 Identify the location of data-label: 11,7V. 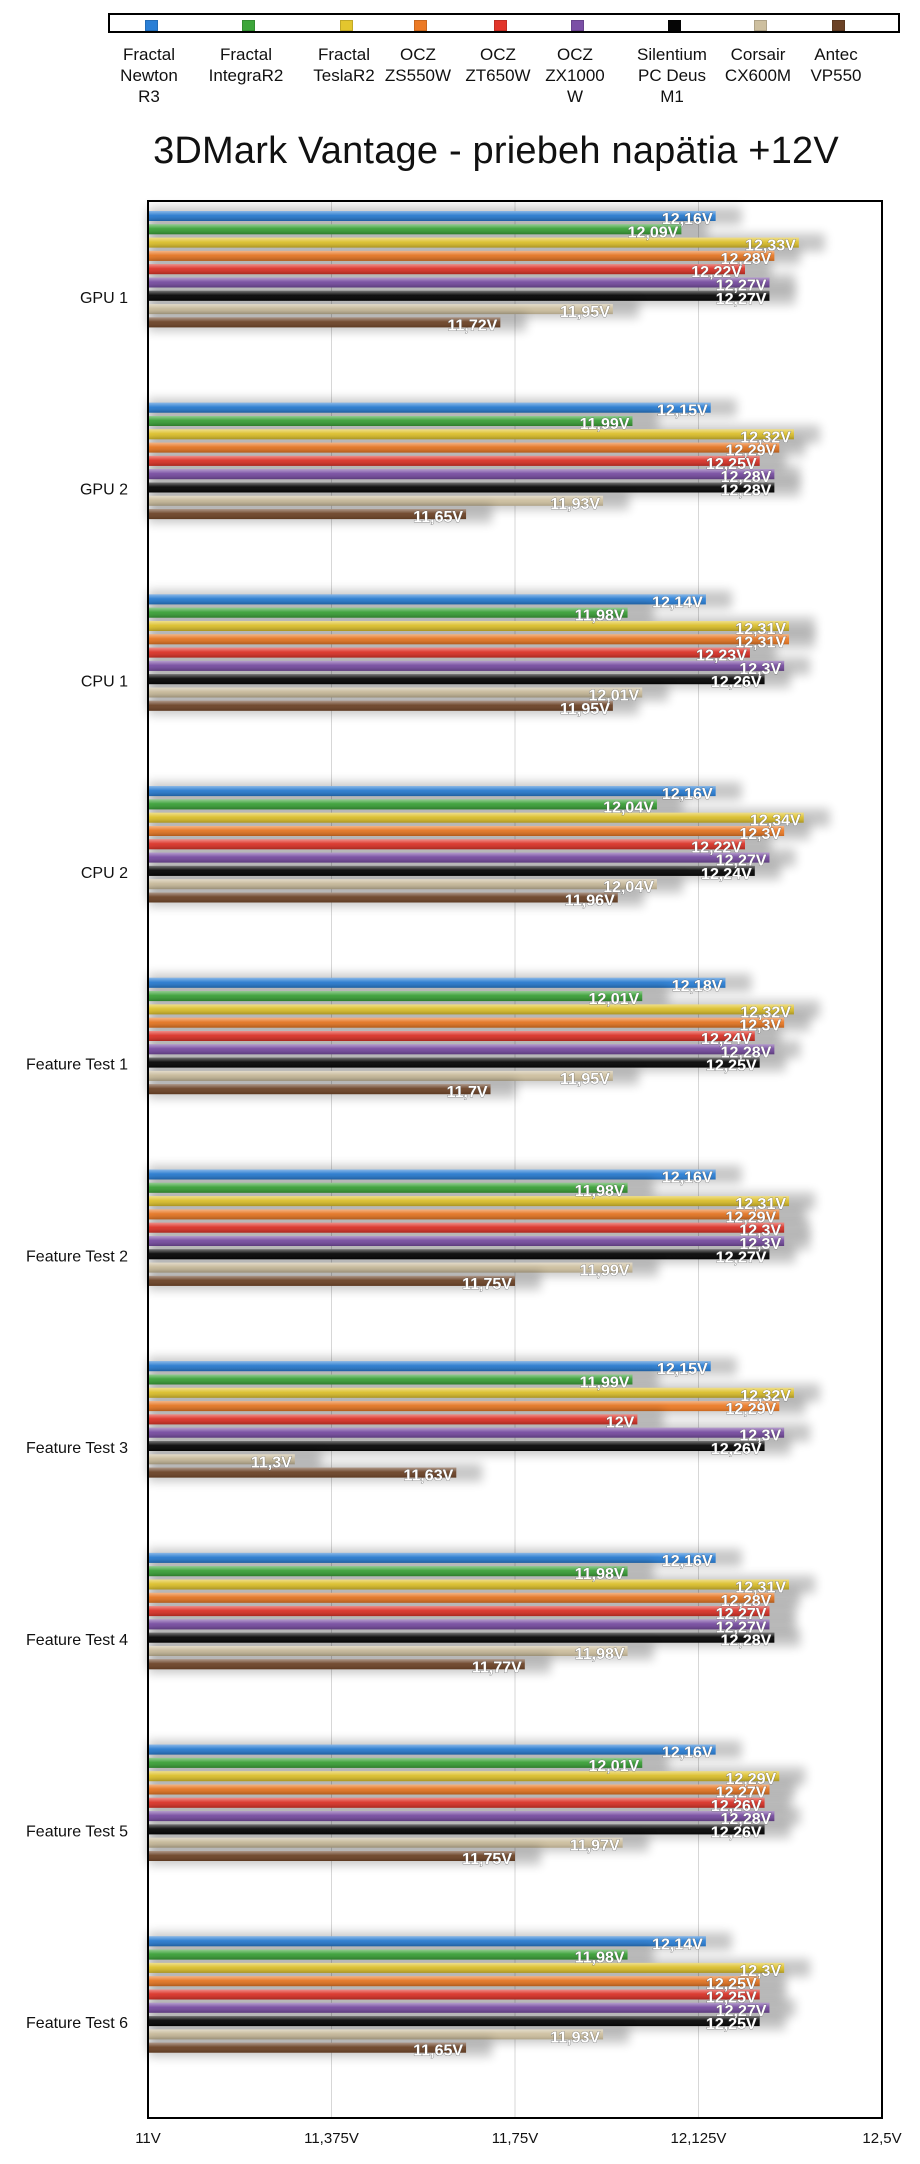
(467, 1092).